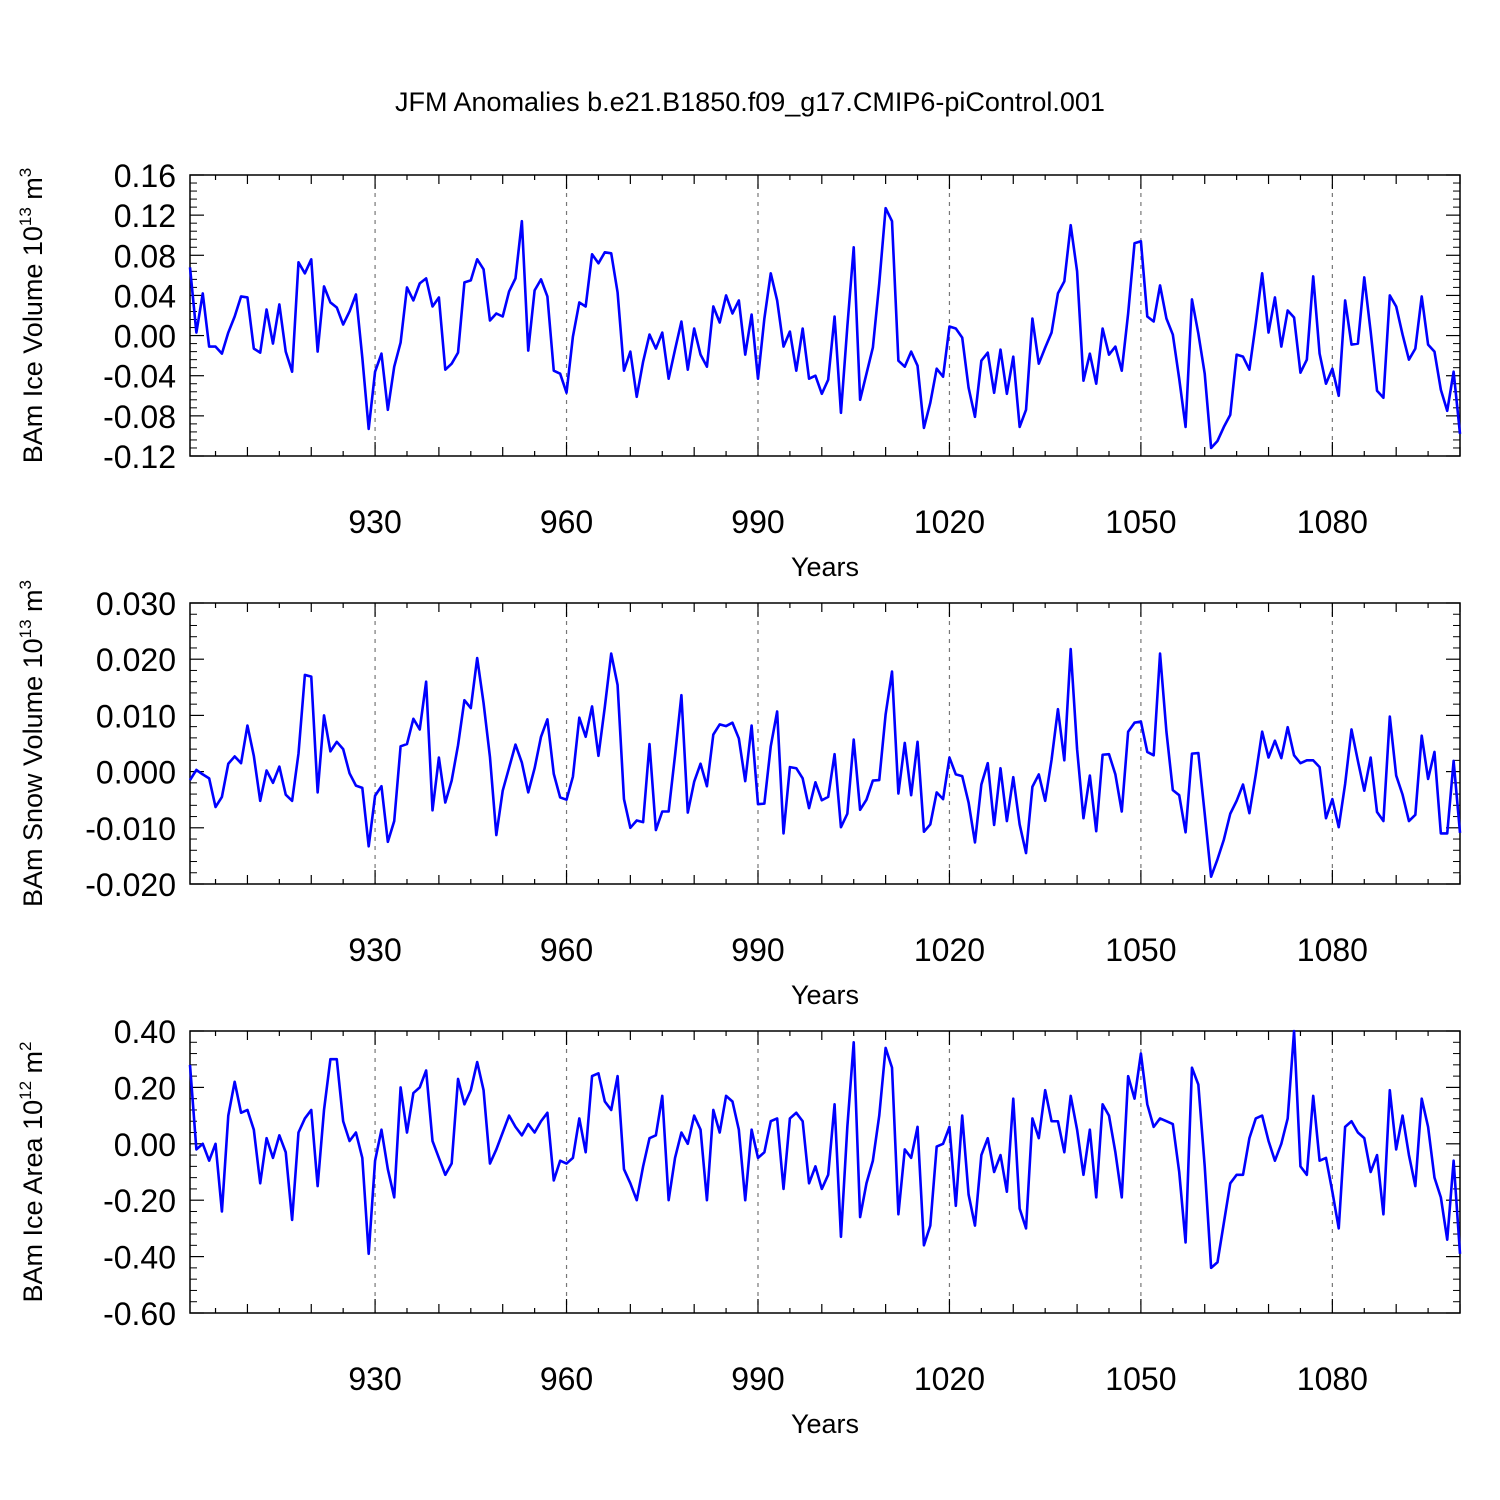 The height and width of the screenshot is (1500, 1500). What do you see at coordinates (145, 256) in the screenshot?
I see `y-tick-label: 0.08` at bounding box center [145, 256].